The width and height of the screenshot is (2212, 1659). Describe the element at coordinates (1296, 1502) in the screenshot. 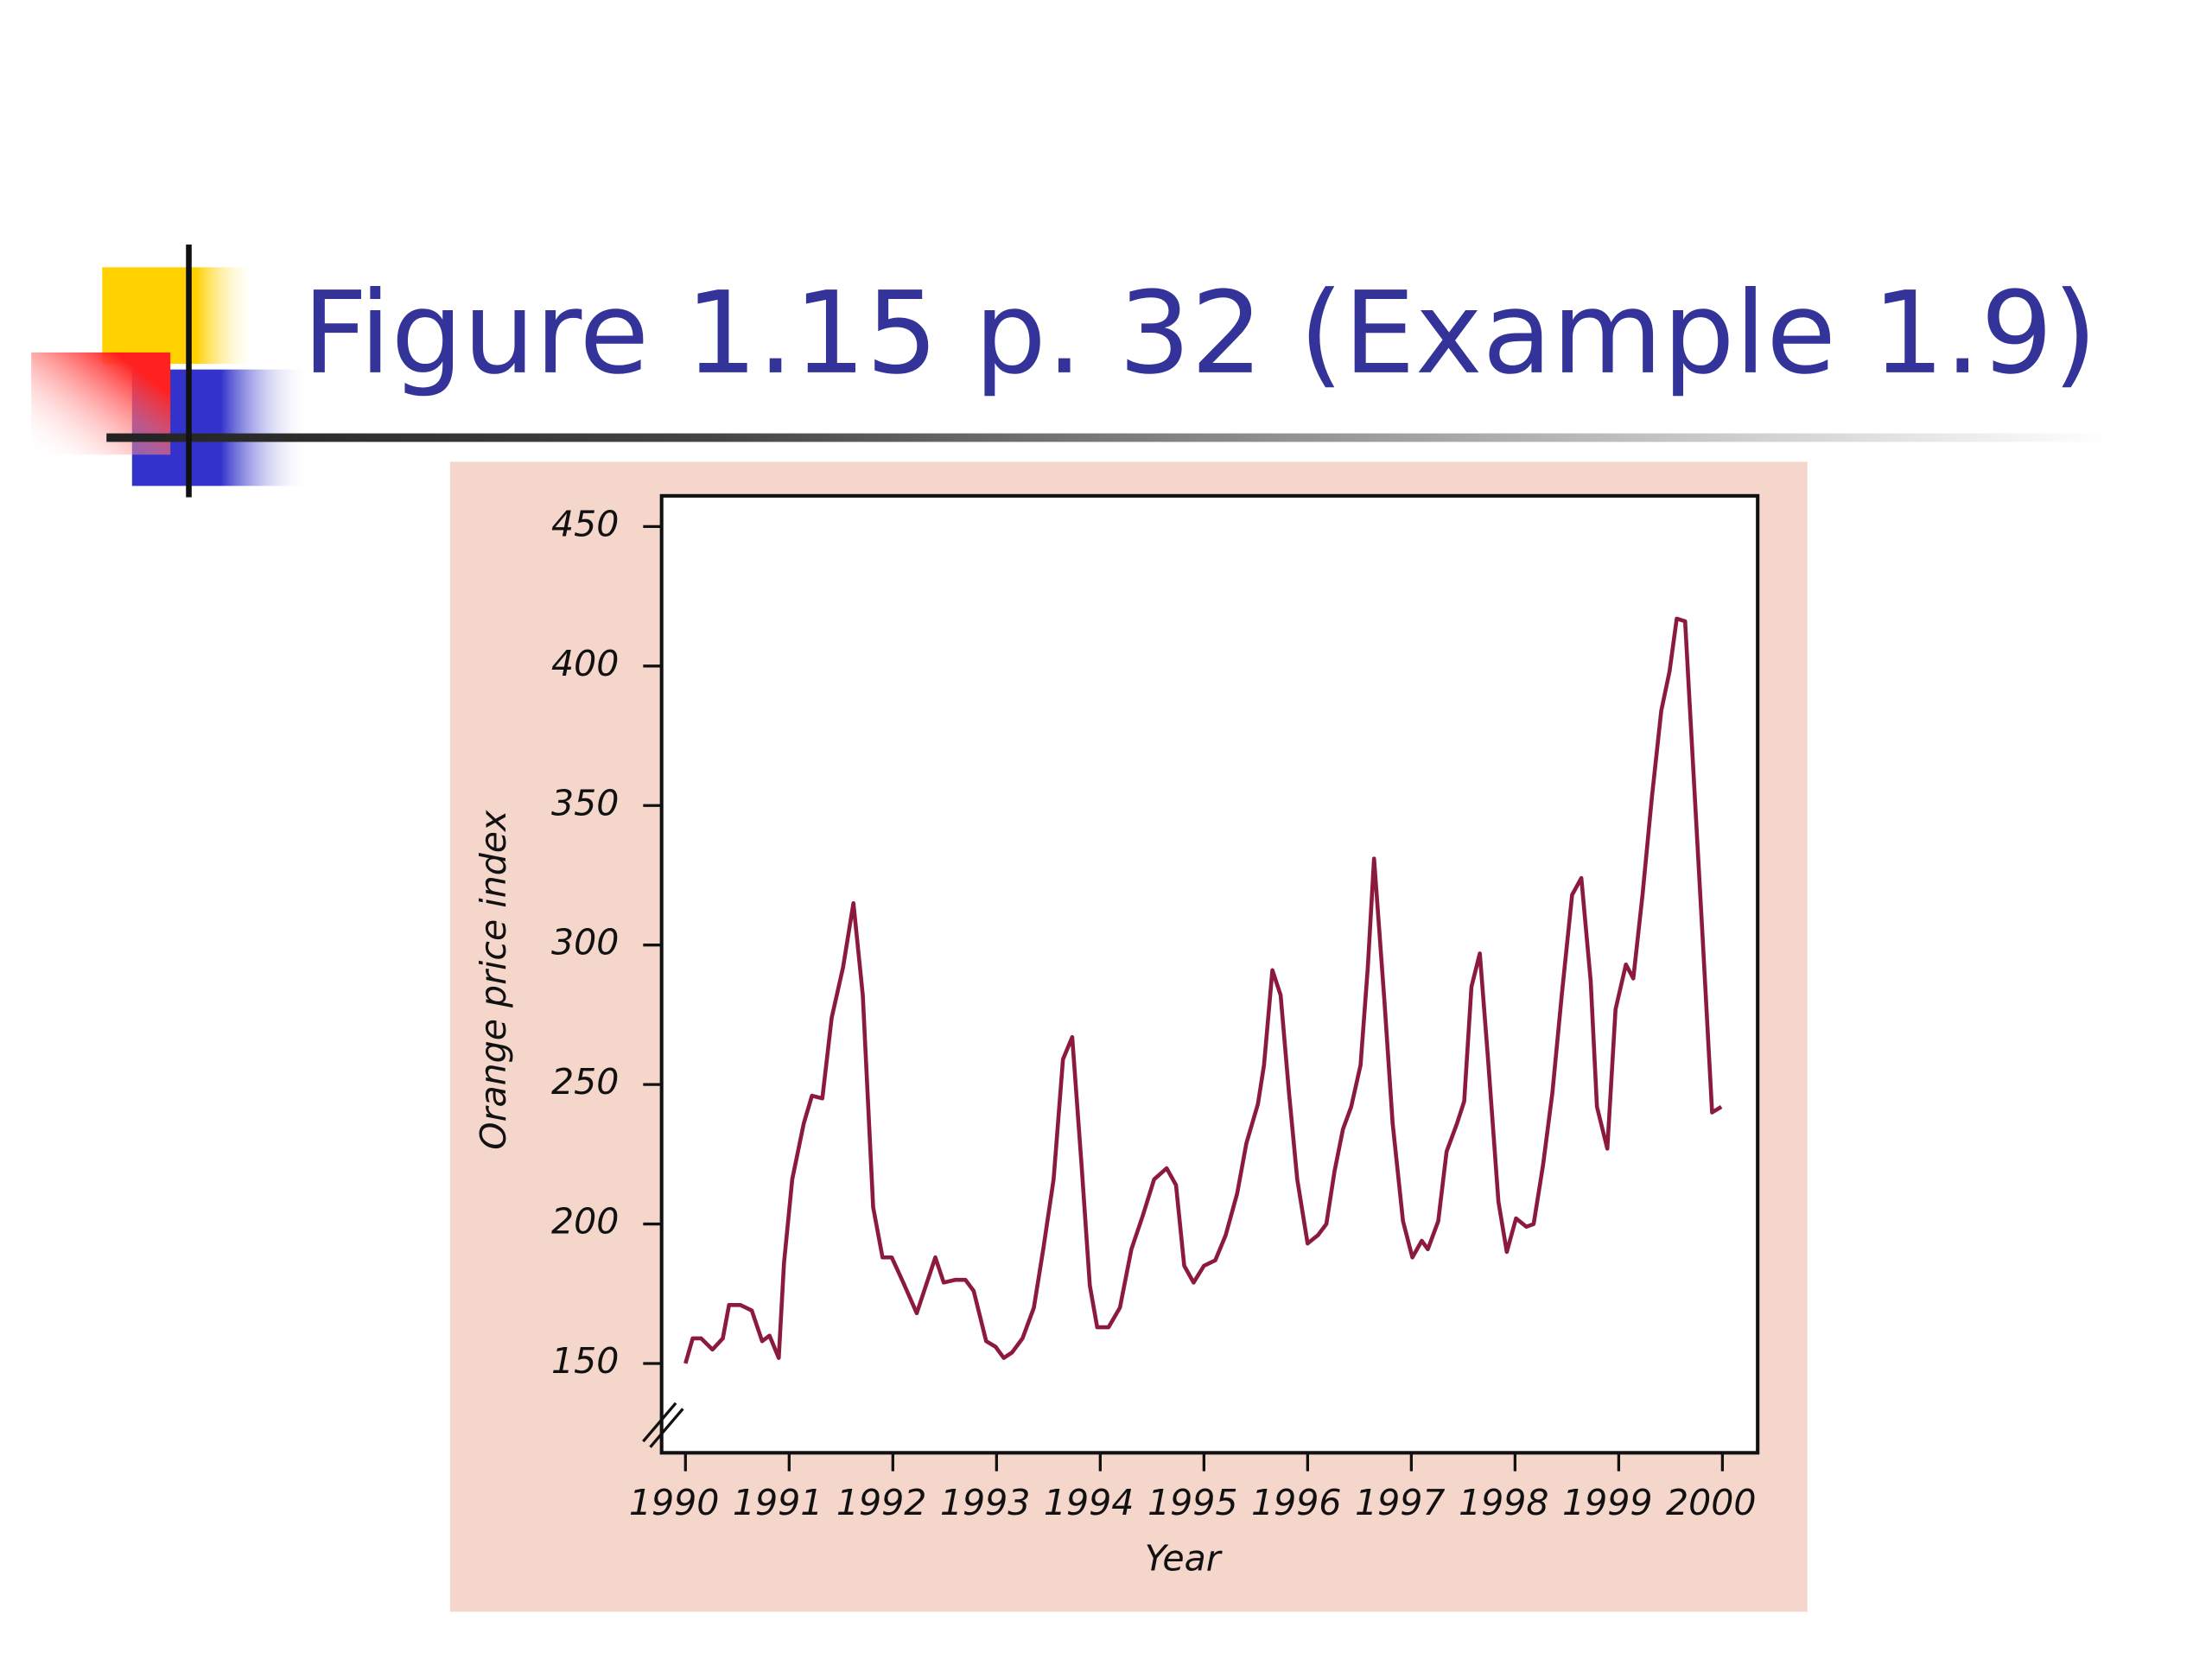

I see `x-tick-label: 1996` at that location.